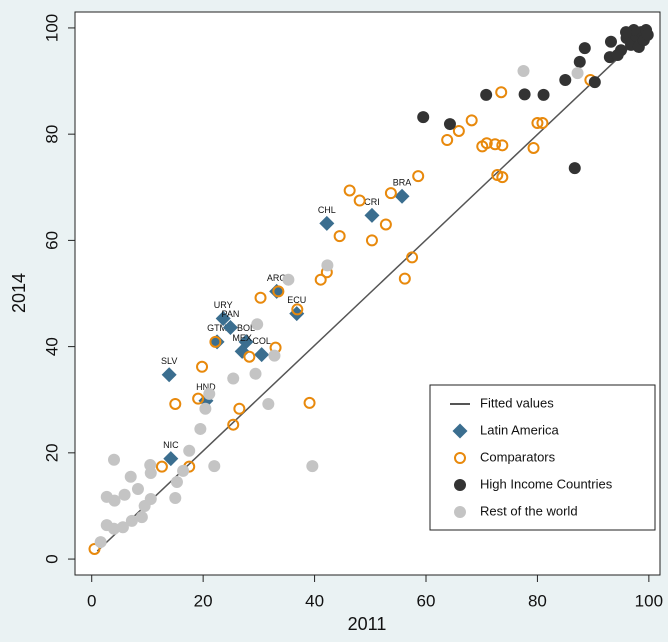  Describe the element at coordinates (367, 624) in the screenshot. I see `x-axis-title: 2011` at that location.